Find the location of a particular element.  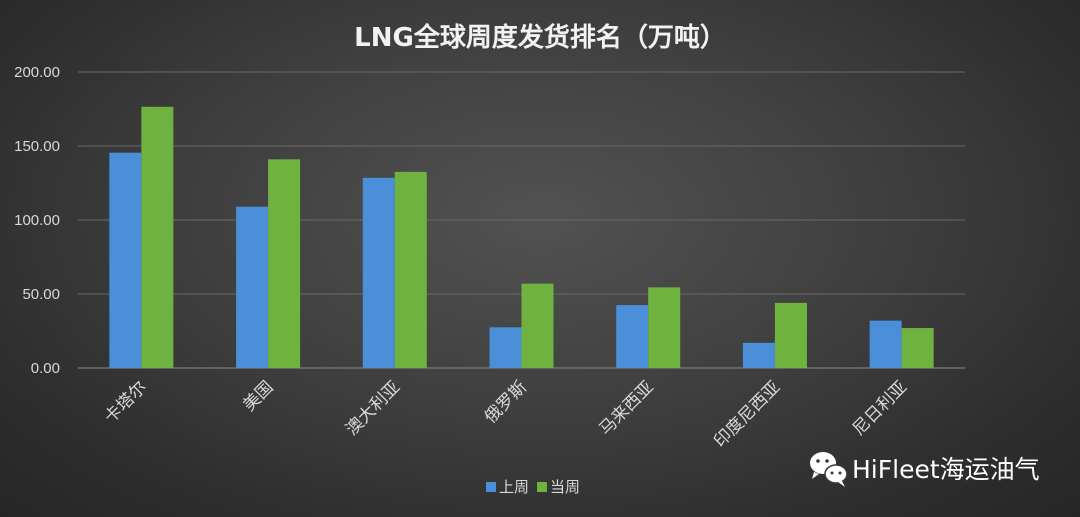

legend-label: 上周 is located at coordinates (514, 487).